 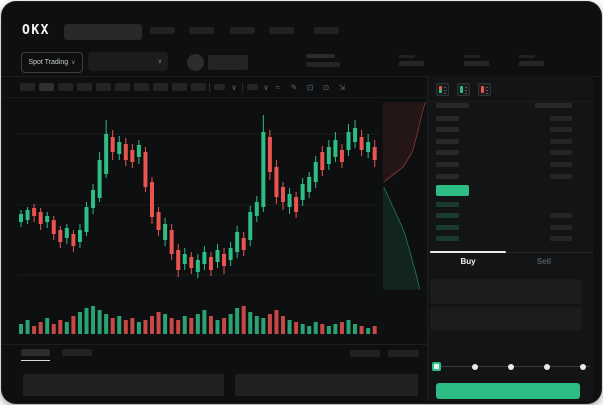 What do you see at coordinates (310, 87) in the screenshot?
I see `camera-icon: ⊡` at bounding box center [310, 87].